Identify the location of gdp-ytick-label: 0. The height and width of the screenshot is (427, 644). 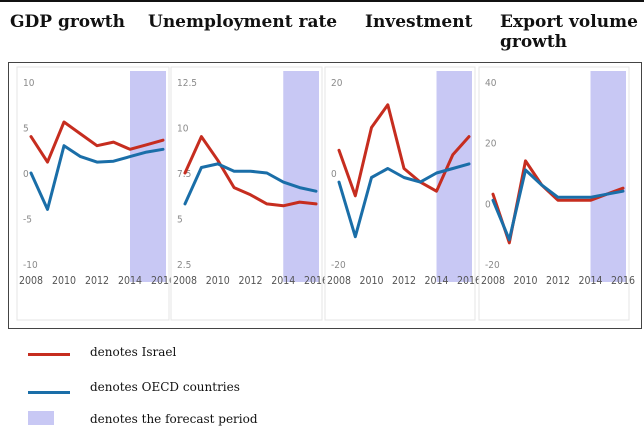
(26, 174).